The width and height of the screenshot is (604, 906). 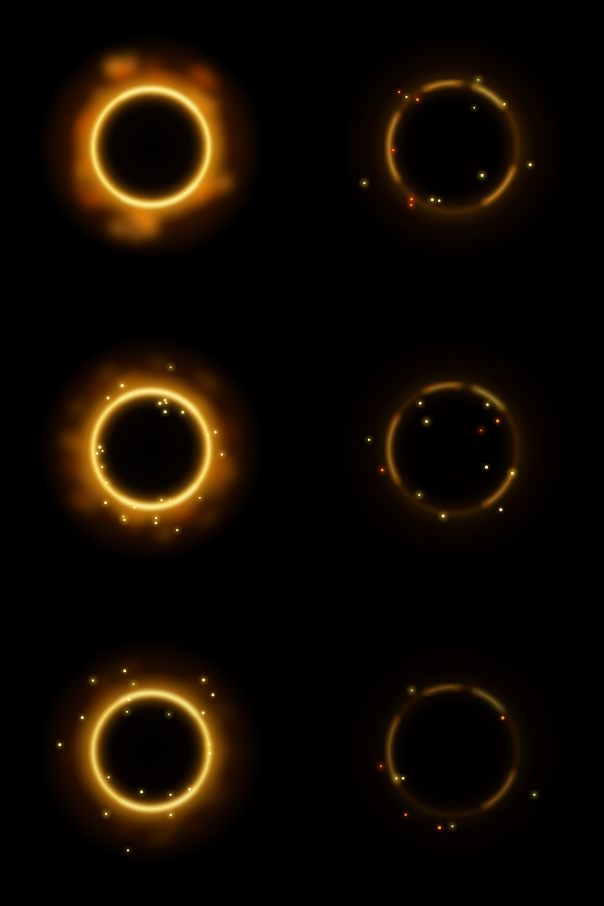 What do you see at coordinates (451, 143) in the screenshot?
I see `ring-arcs` at bounding box center [451, 143].